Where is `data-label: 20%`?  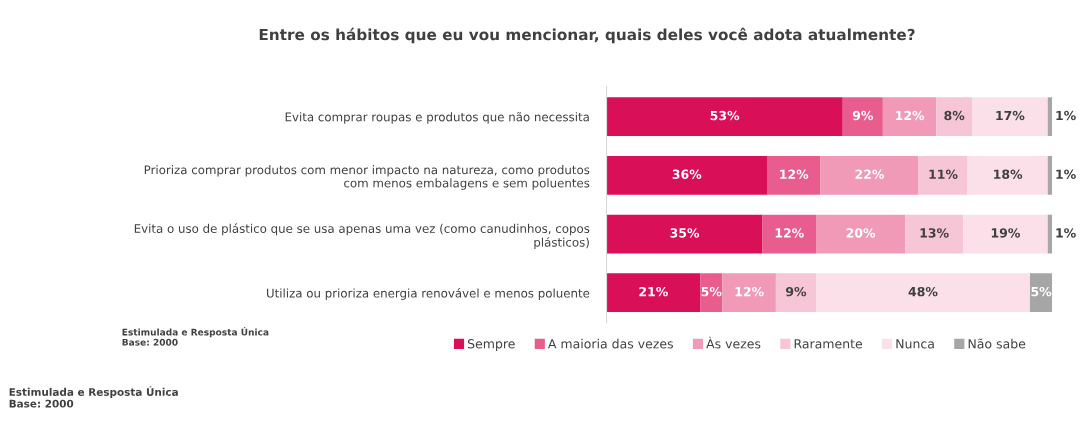
data-label: 20% is located at coordinates (861, 233).